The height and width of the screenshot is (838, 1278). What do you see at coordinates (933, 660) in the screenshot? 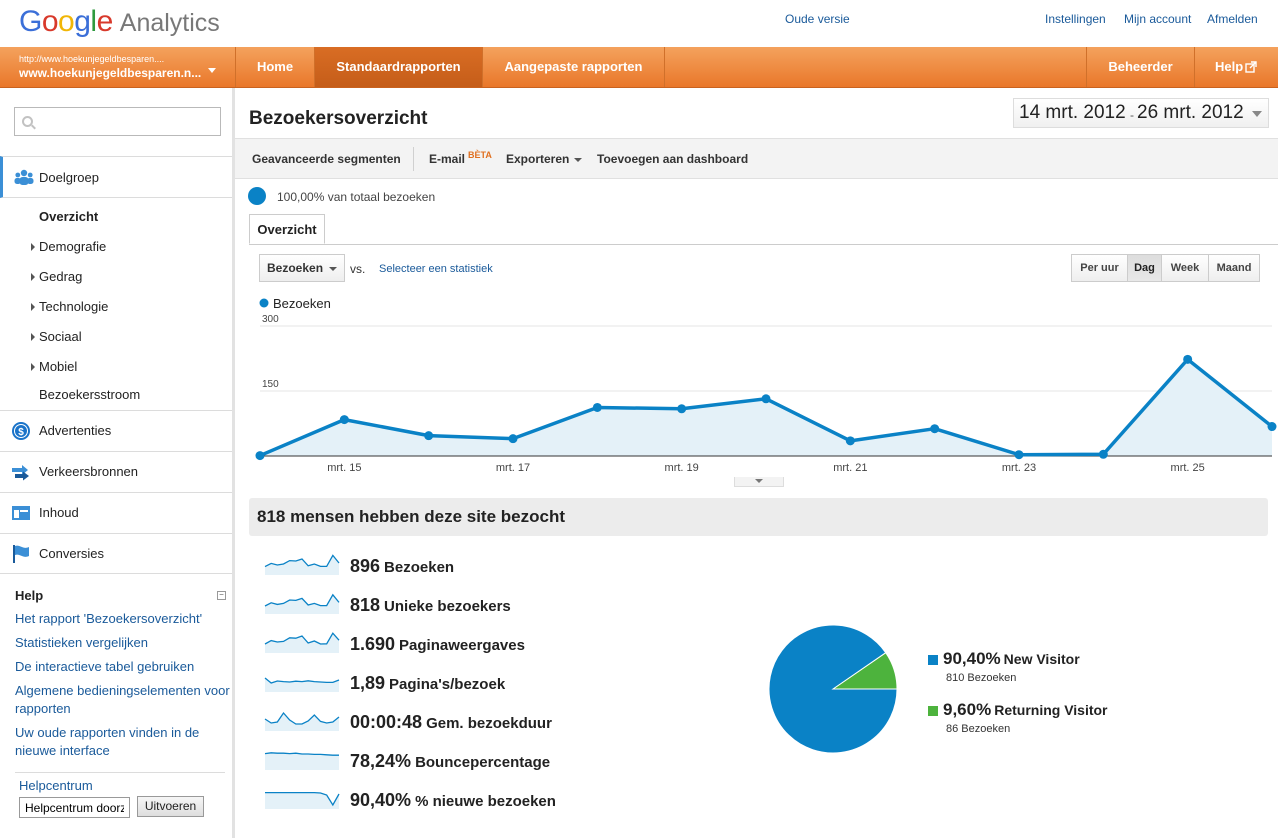
I see `legend-swatch` at bounding box center [933, 660].